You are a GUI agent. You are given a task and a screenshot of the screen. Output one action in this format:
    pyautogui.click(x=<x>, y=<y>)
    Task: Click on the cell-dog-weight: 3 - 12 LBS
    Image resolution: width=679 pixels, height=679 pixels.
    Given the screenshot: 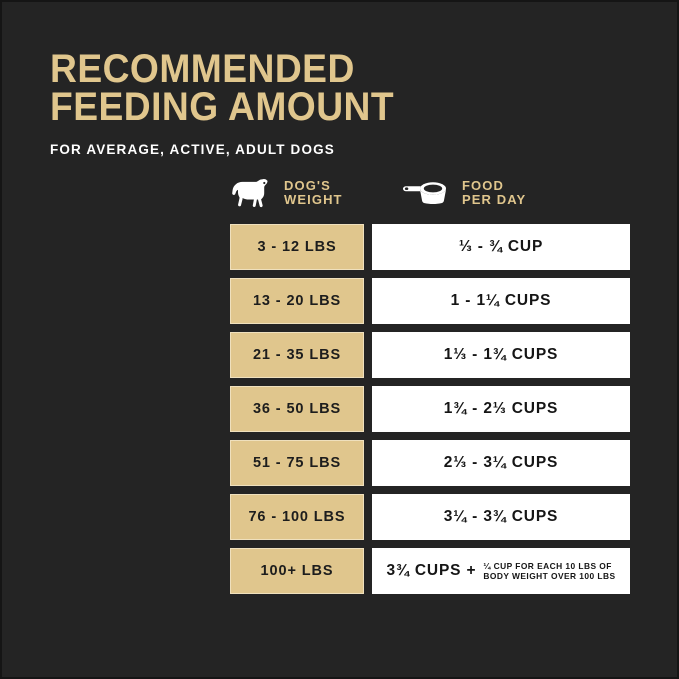 What is the action you would take?
    pyautogui.click(x=297, y=247)
    